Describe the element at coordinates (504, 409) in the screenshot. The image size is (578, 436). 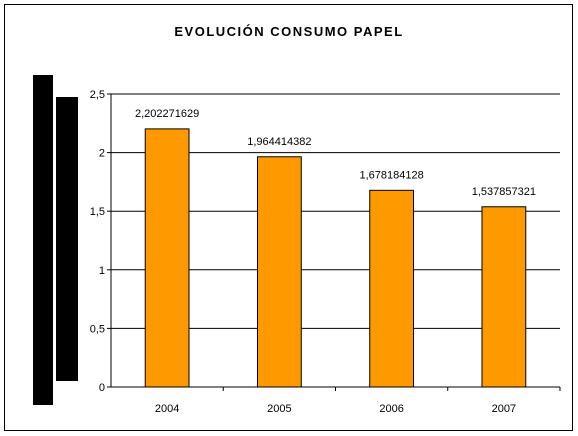
I see `x-tick-label: 2007` at that location.